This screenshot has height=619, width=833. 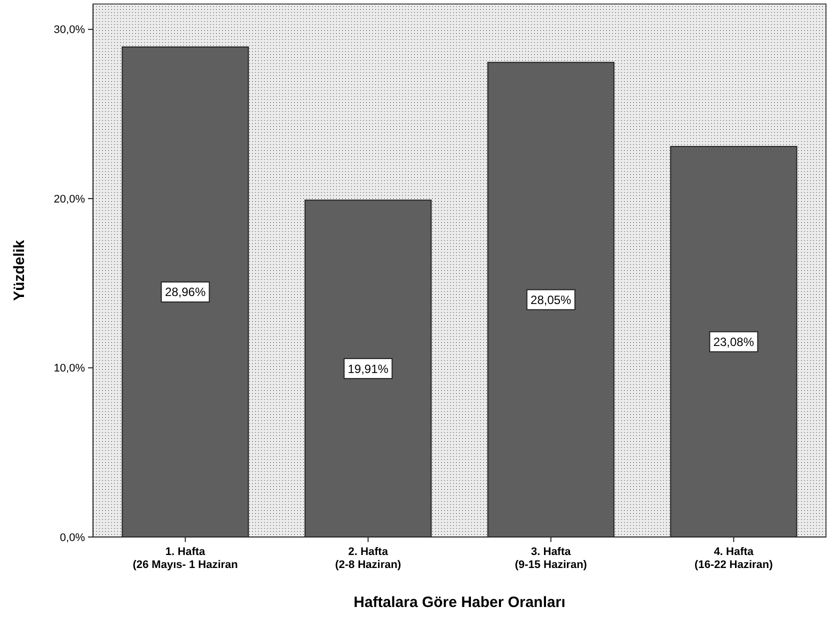 I want to click on x-axis-title: Haftalara Göre Haber Oranları, so click(x=460, y=602).